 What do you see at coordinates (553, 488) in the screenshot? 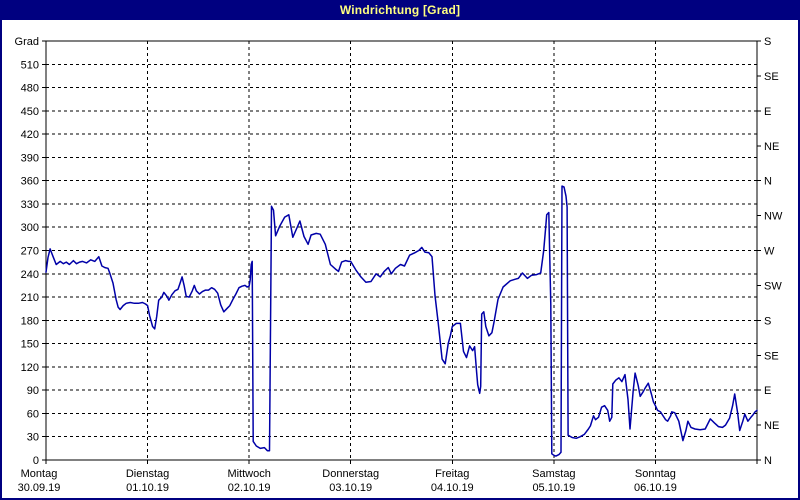
I see `day-date-label: 05.10.19` at bounding box center [553, 488].